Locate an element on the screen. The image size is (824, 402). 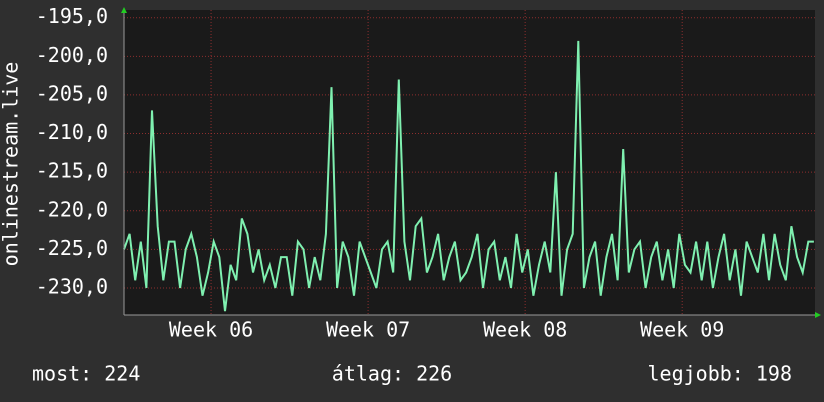
x-tick-label: Week 07 is located at coordinates (368, 330).